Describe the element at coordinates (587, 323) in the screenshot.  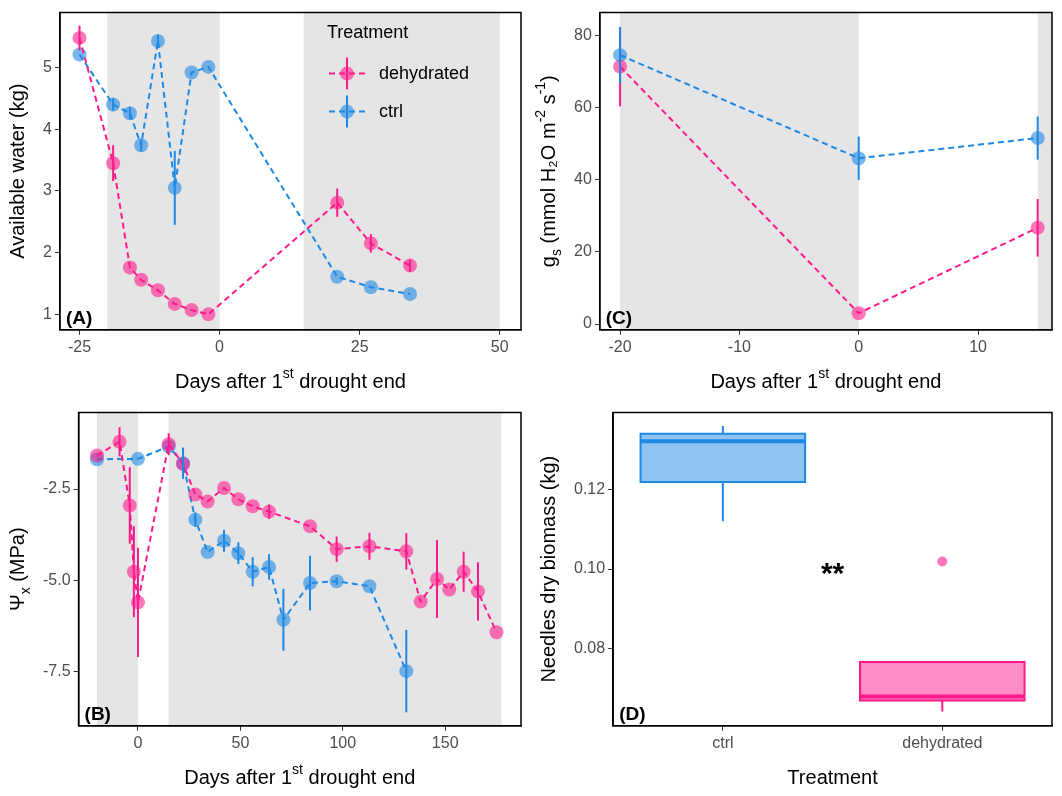
I see `y-tick-label: 0` at that location.